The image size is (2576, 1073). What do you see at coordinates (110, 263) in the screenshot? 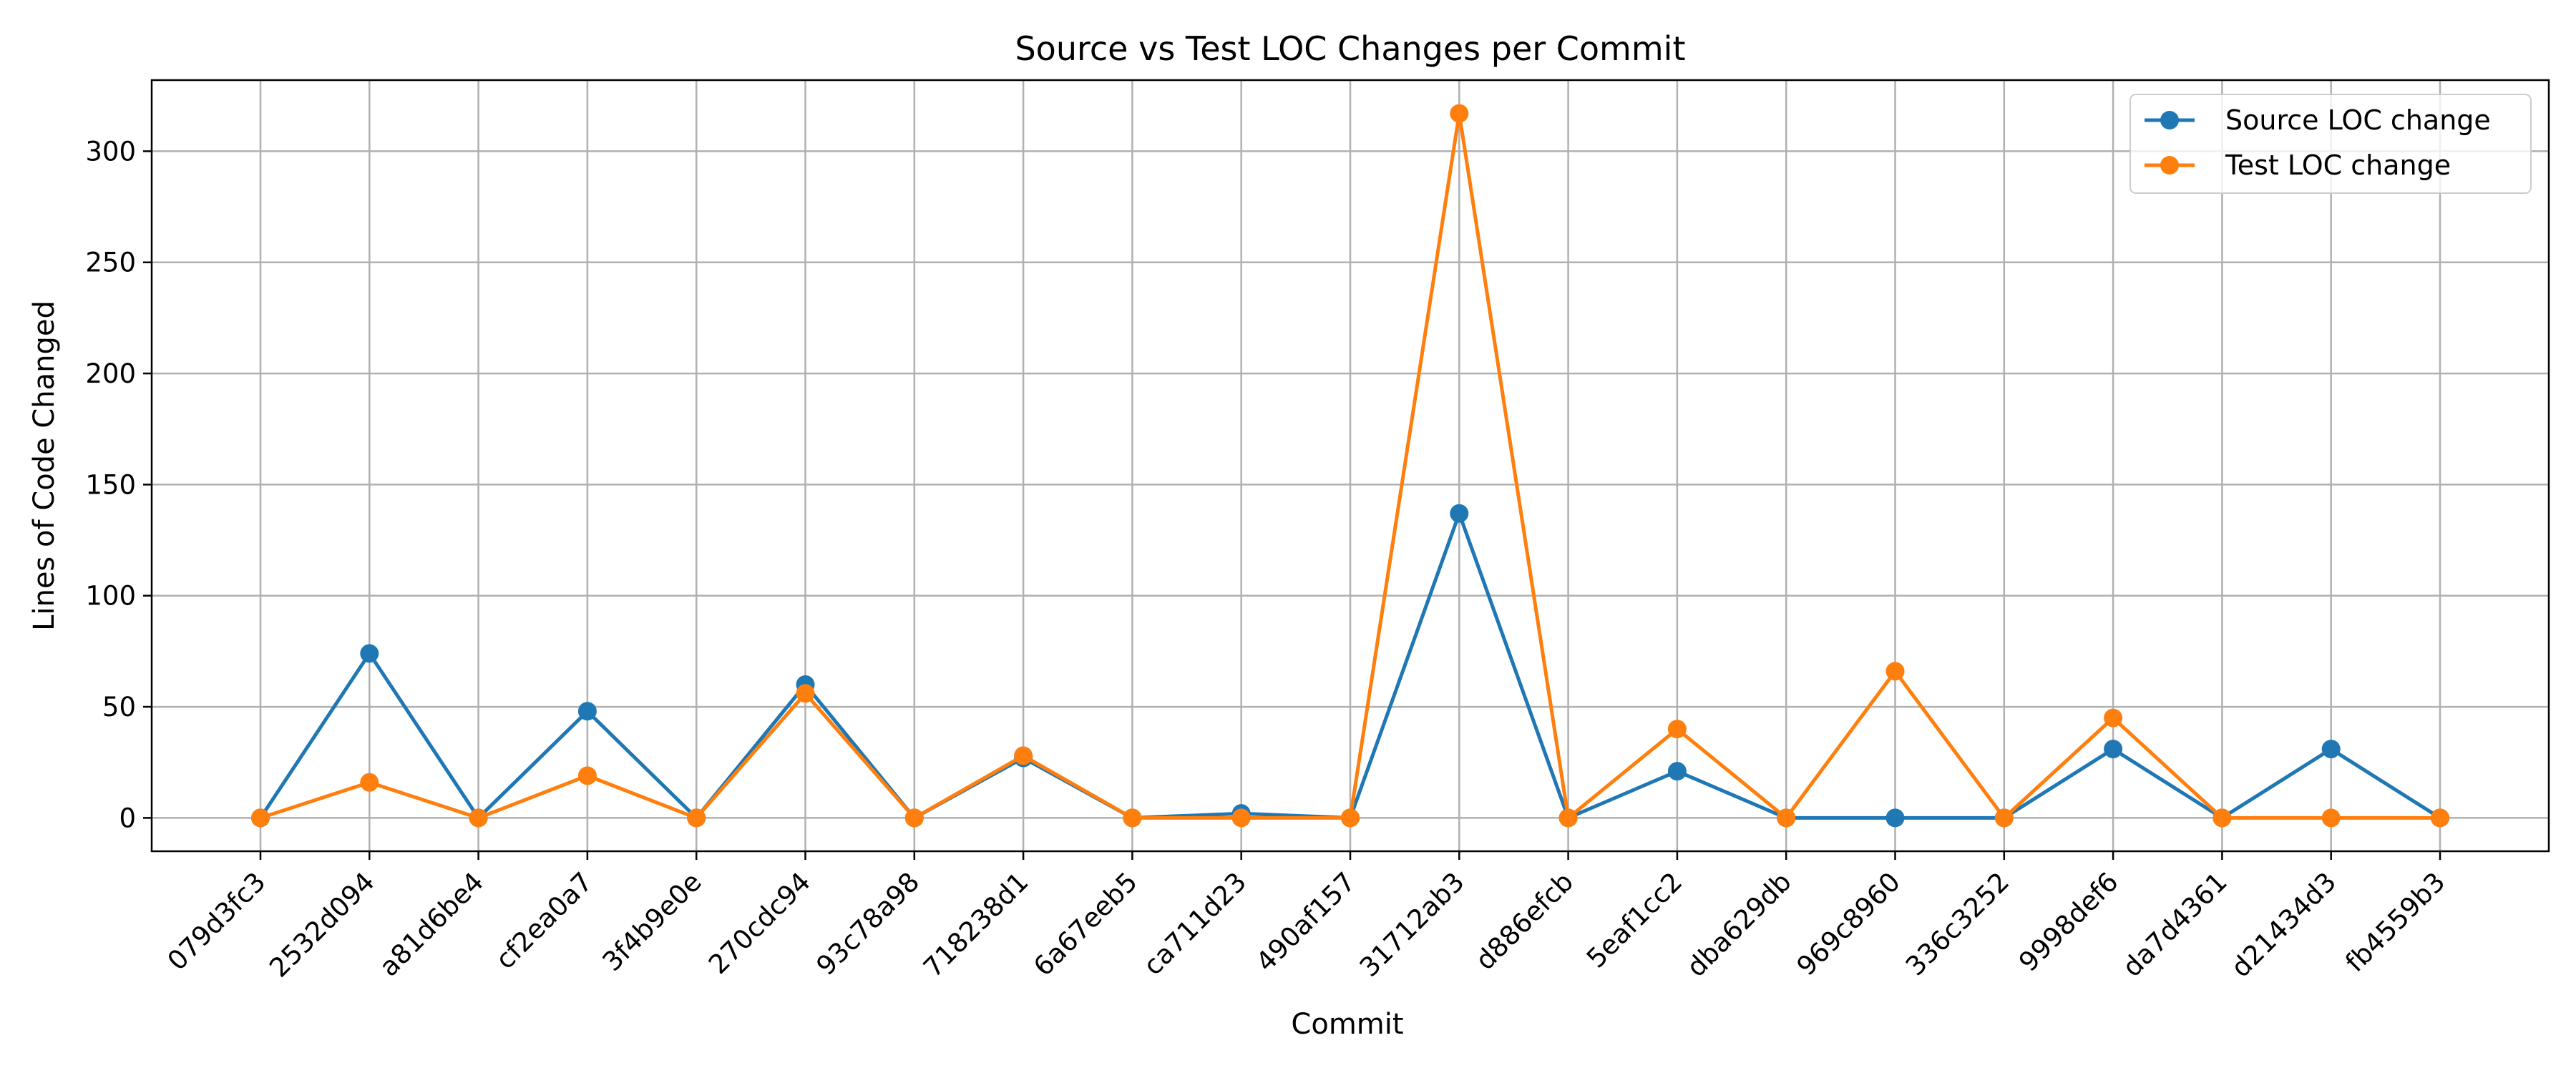
I see `y-tick-label: 250` at bounding box center [110, 263].